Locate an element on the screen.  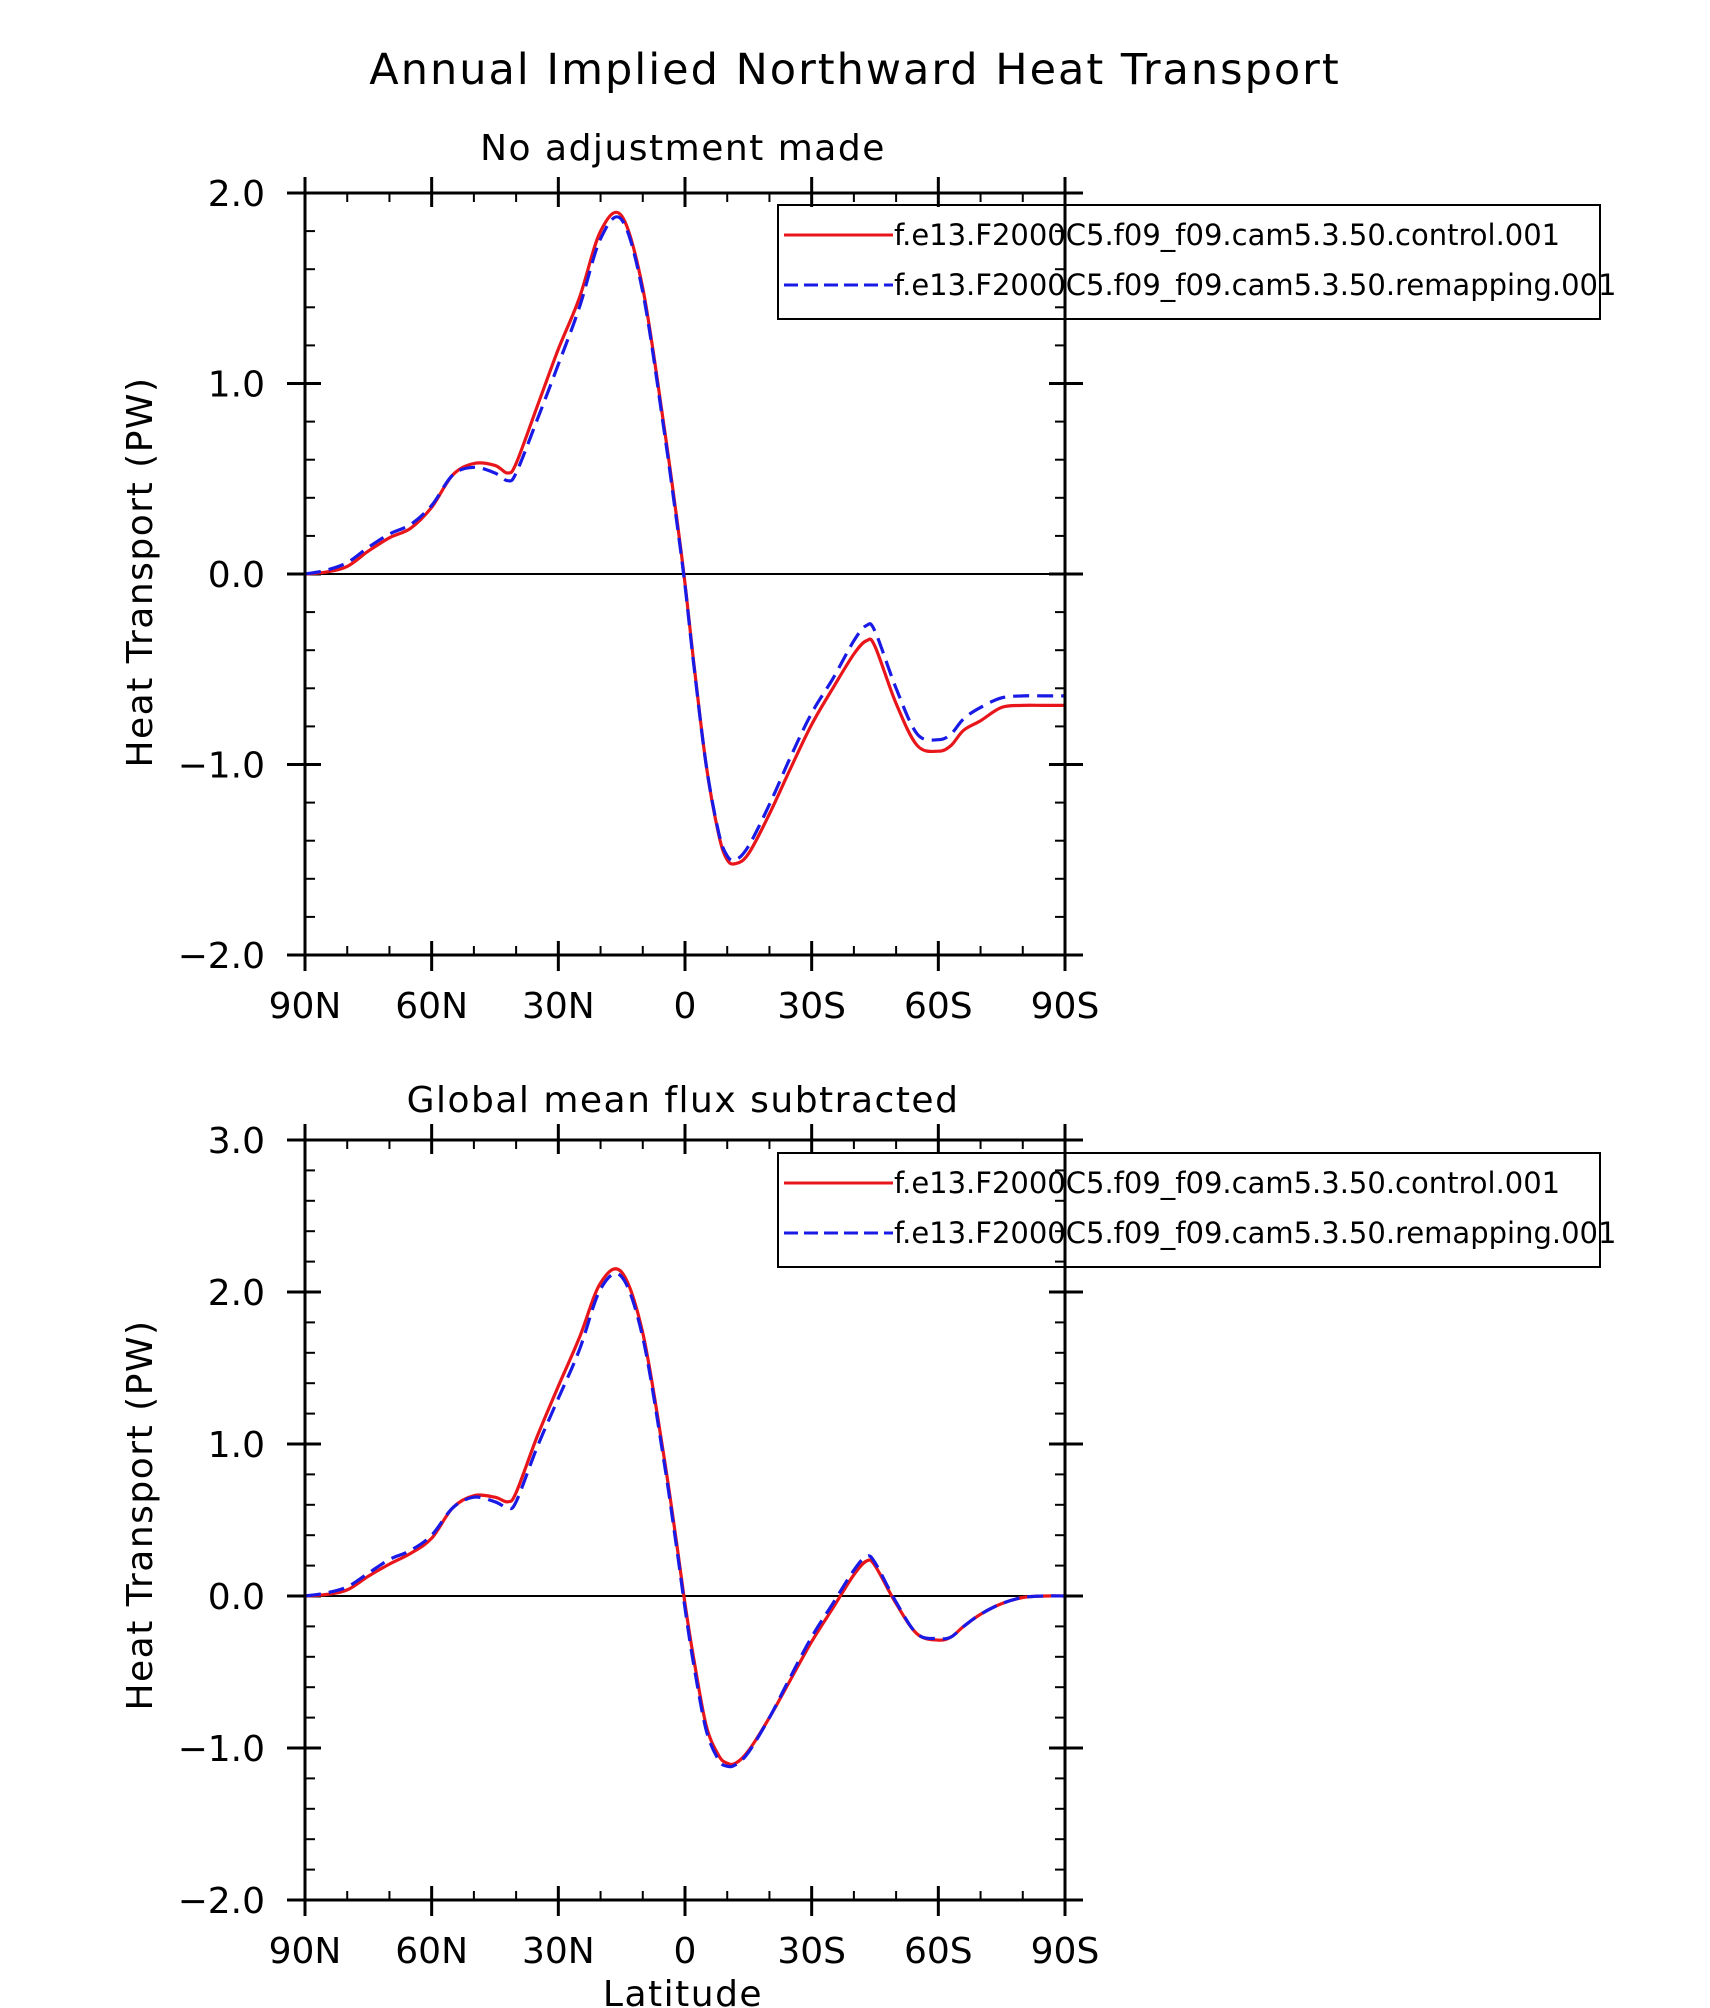
x-axis-label: Latitude is located at coordinates (683, 1991).